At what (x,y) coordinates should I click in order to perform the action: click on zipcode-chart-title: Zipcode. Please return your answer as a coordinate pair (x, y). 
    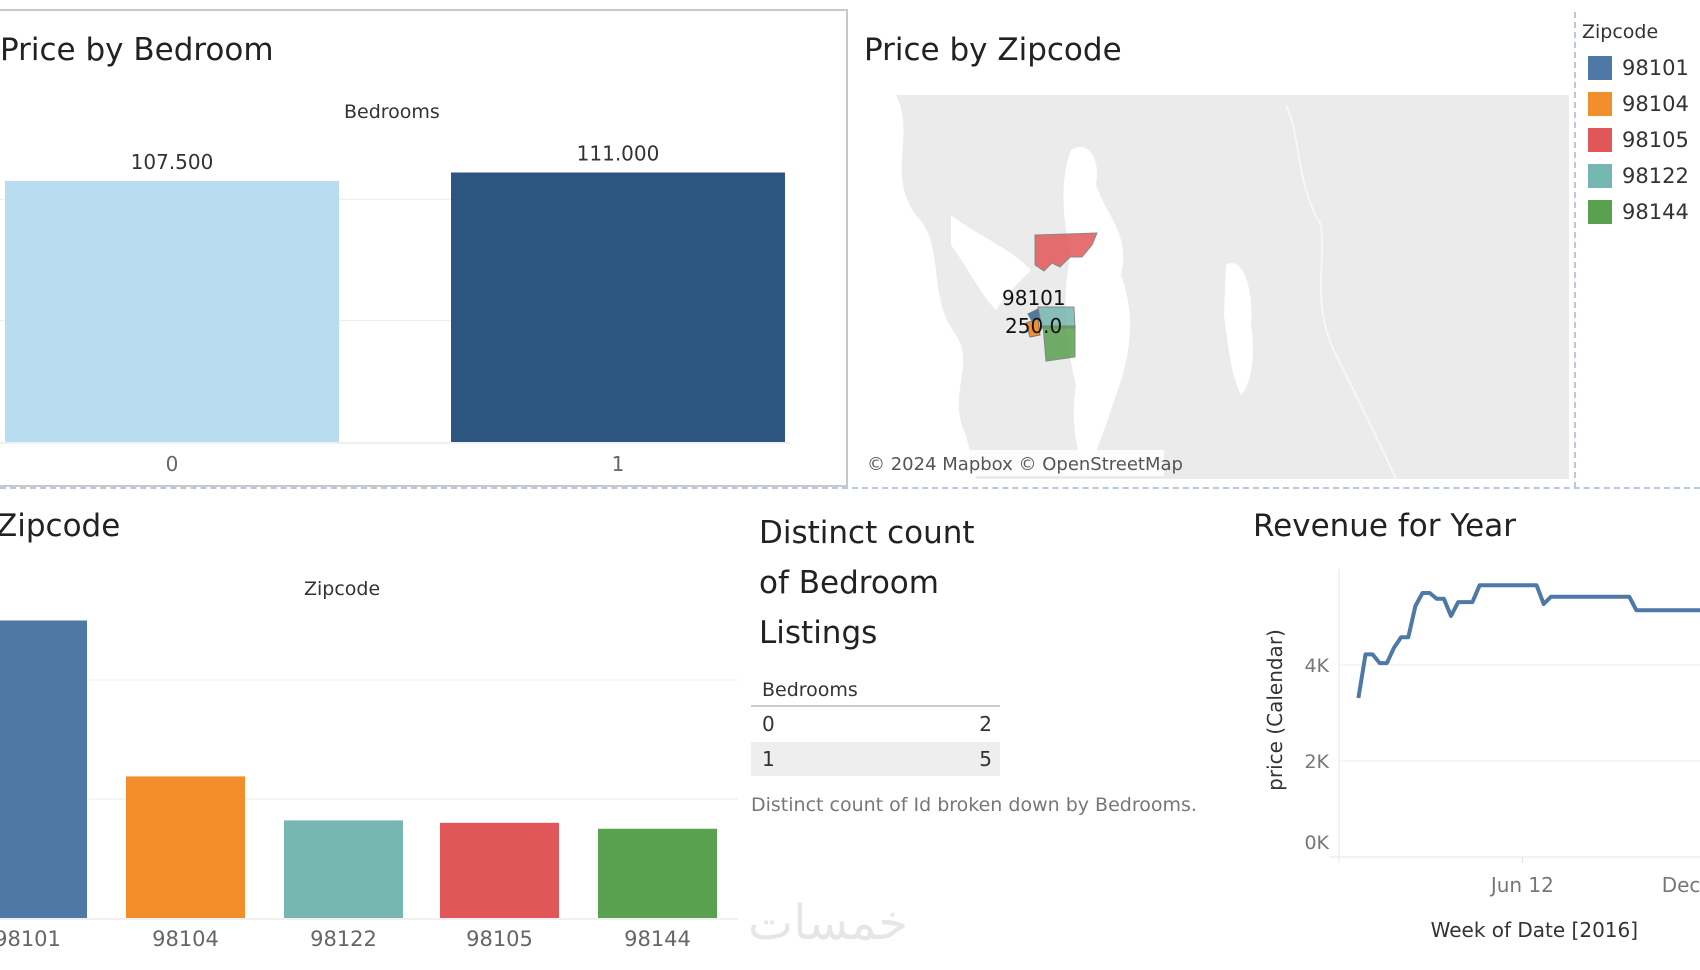
    Looking at the image, I should click on (60, 526).